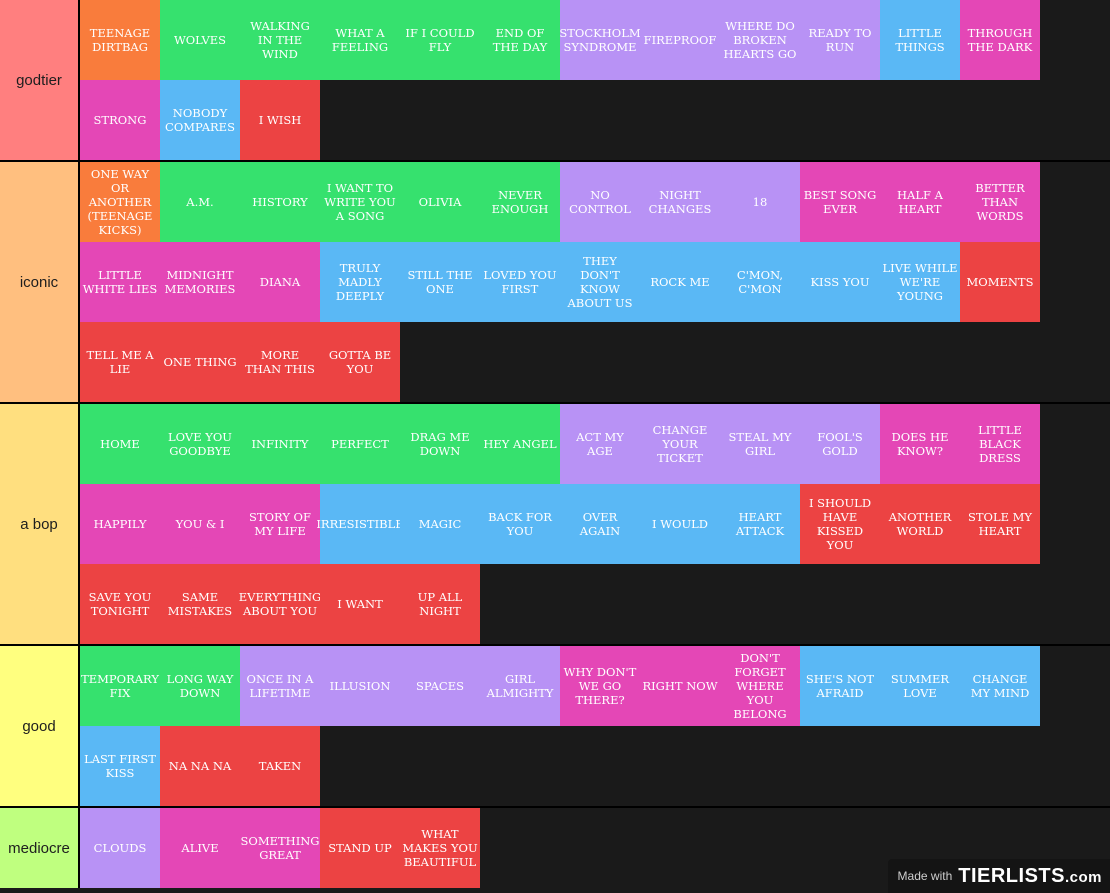  Describe the element at coordinates (920, 444) in the screenshot. I see `song-card: DOES HE KNOW?` at that location.